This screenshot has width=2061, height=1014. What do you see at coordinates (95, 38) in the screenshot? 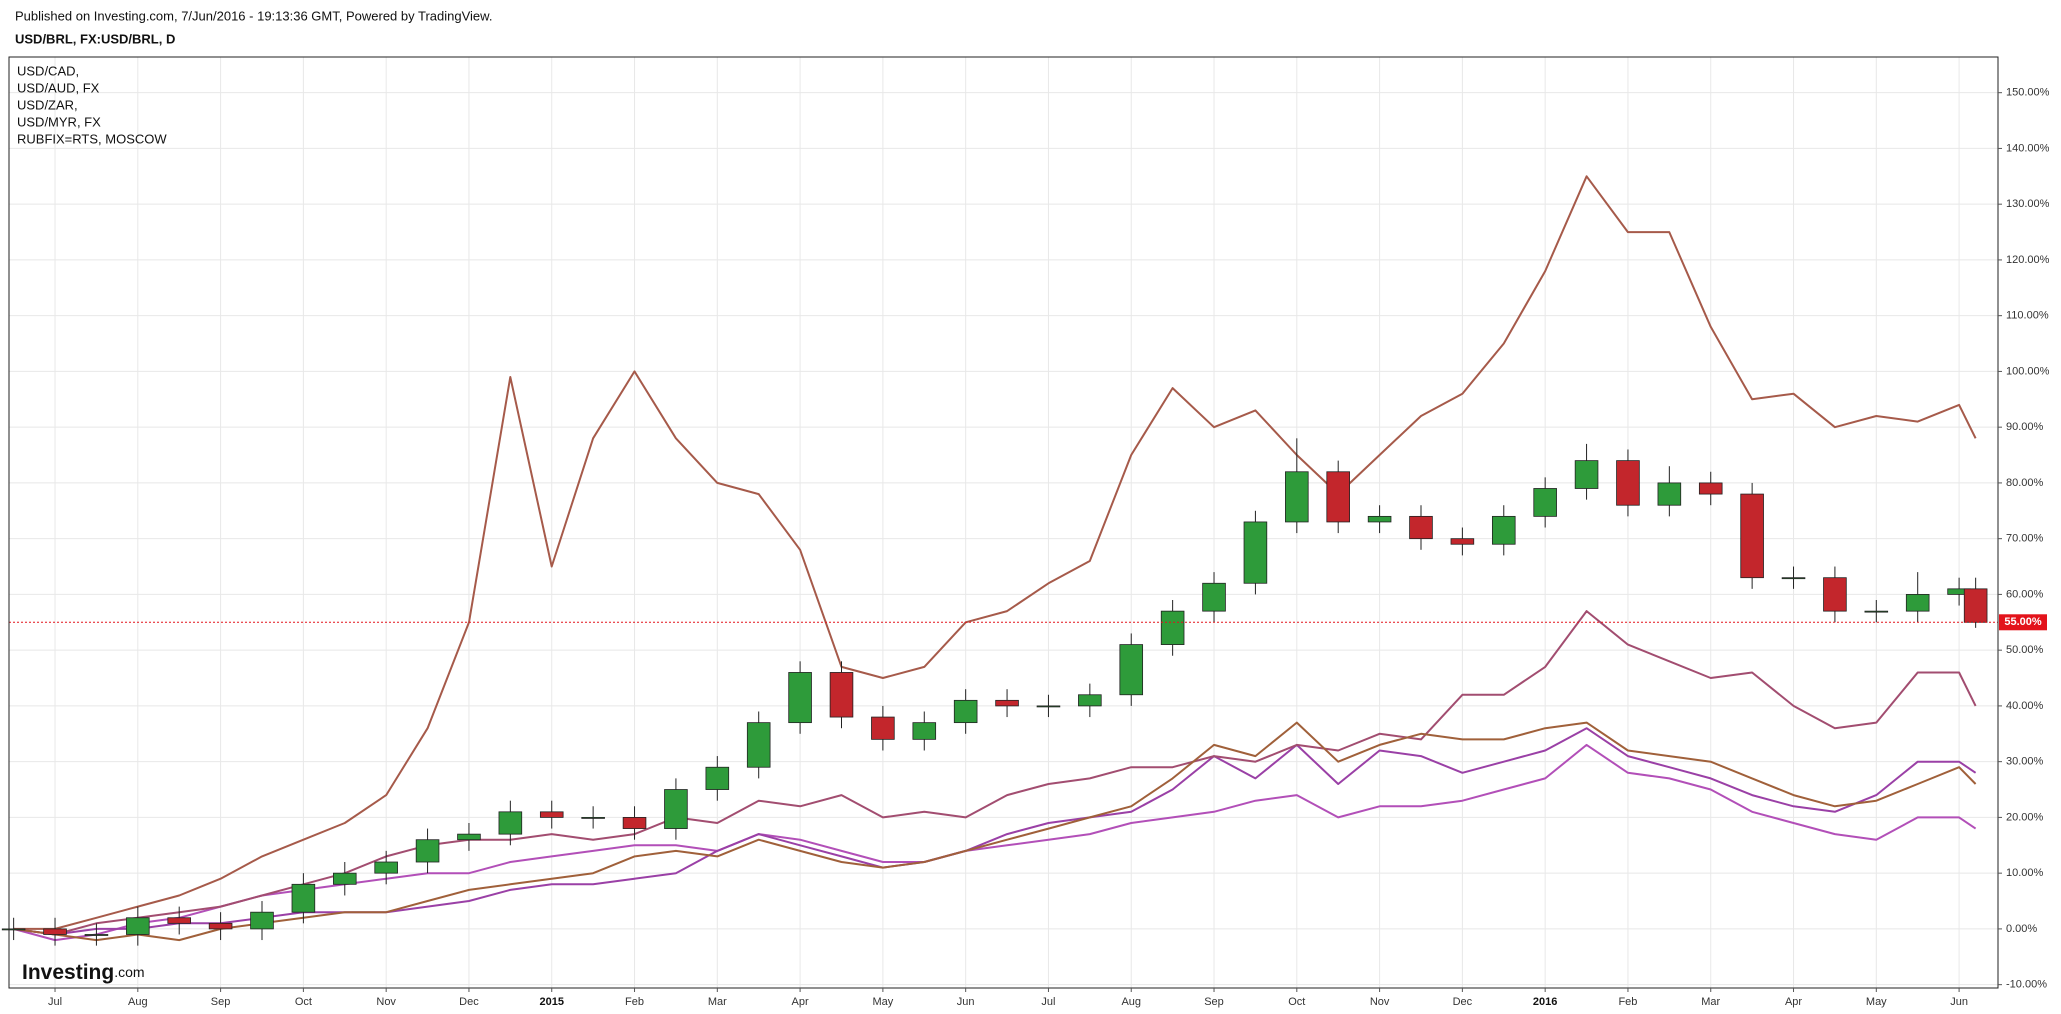
I see `symbol-title: USD/BRL, FX:USD/BRL, D` at bounding box center [95, 38].